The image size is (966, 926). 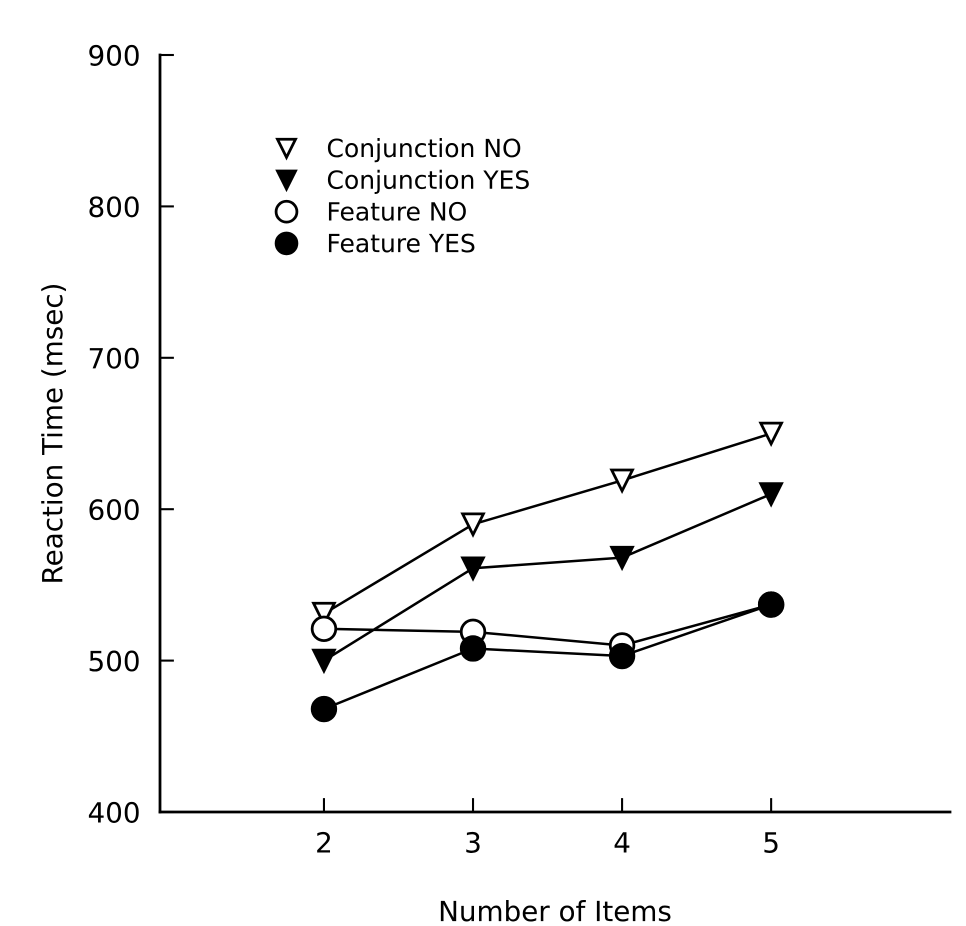 What do you see at coordinates (114, 207) in the screenshot?
I see `y-tick-label: 800` at bounding box center [114, 207].